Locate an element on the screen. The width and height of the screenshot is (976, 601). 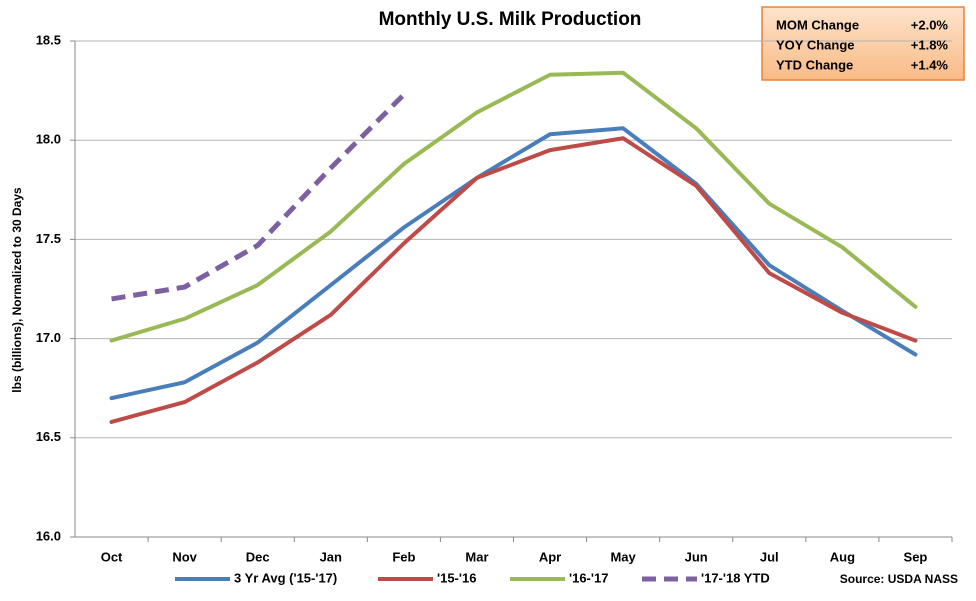
annotation-box is located at coordinates (863, 43).